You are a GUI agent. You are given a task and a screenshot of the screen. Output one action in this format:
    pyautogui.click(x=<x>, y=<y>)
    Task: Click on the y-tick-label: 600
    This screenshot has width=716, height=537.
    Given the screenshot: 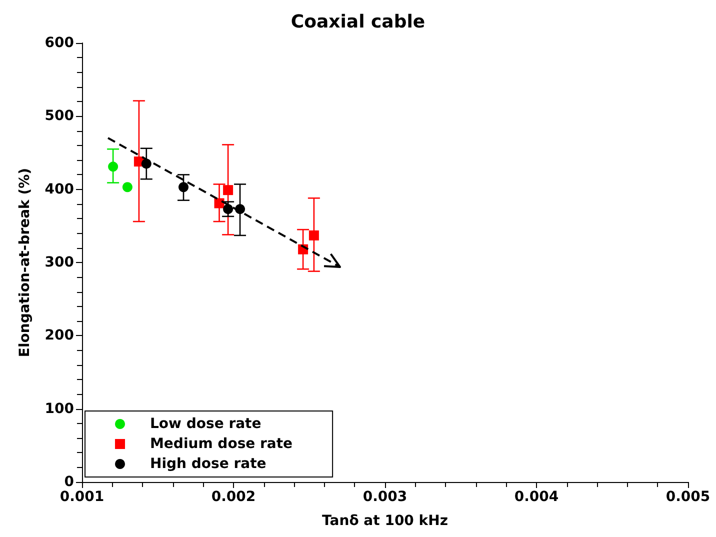 What is the action you would take?
    pyautogui.click(x=59, y=43)
    